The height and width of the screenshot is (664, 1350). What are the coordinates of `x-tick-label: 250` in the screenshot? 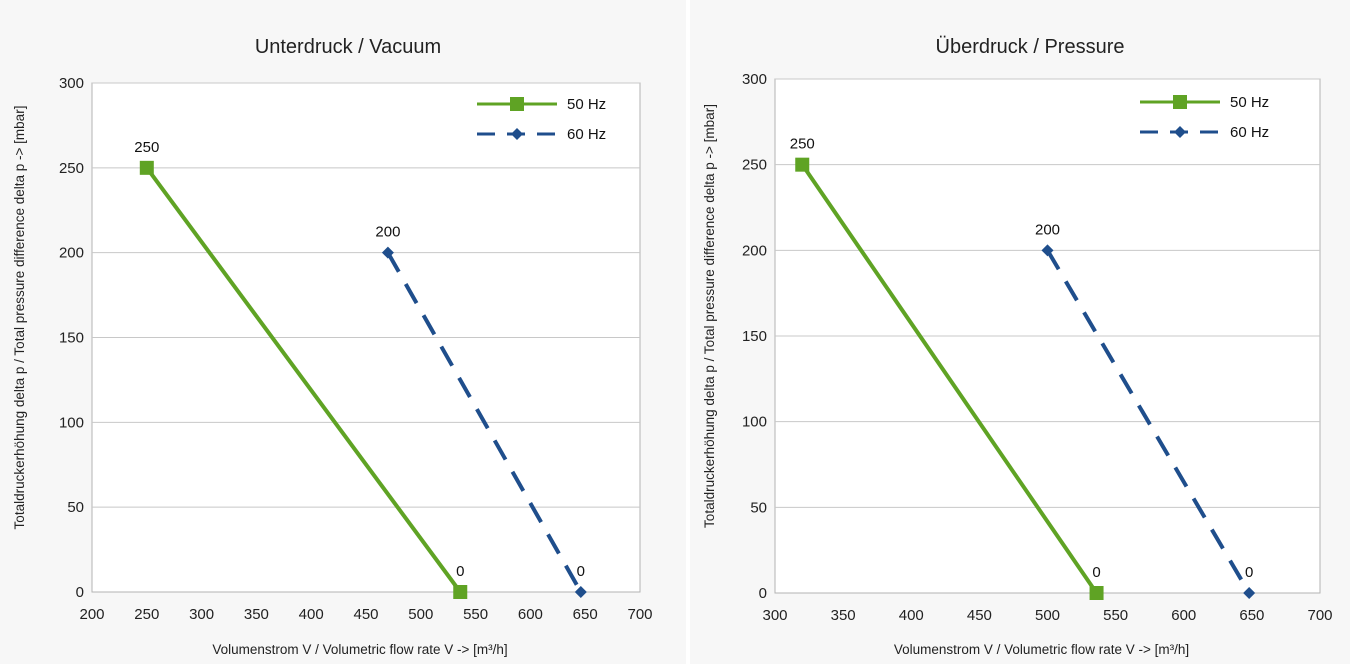 It's located at (146, 614).